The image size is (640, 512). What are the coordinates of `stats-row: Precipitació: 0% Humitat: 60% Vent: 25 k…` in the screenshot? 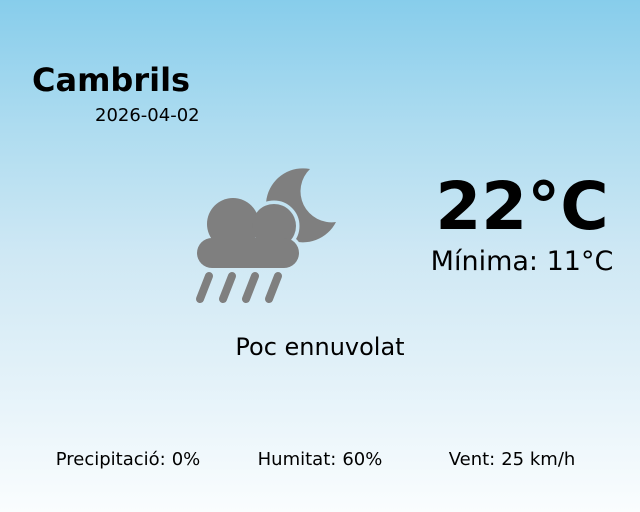 It's located at (320, 460).